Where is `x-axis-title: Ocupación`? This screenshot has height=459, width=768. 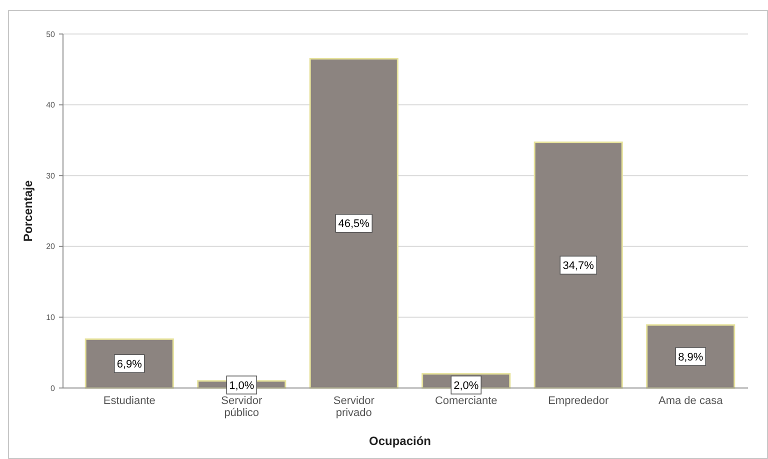
x-axis-title: Ocupación is located at coordinates (400, 441).